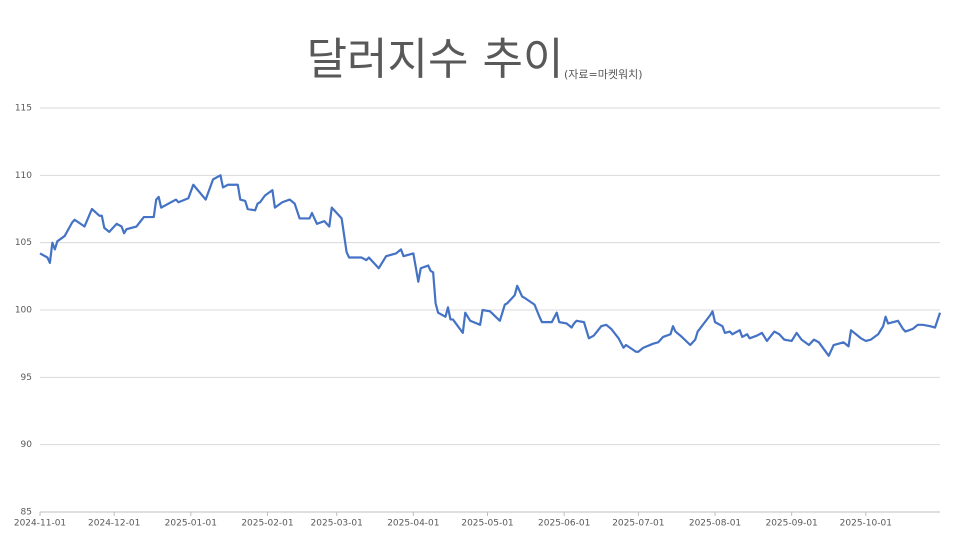 Image resolution: width=970 pixels, height=546 pixels. What do you see at coordinates (267, 524) in the screenshot?
I see `x-tick-label: 2025-02-01` at bounding box center [267, 524].